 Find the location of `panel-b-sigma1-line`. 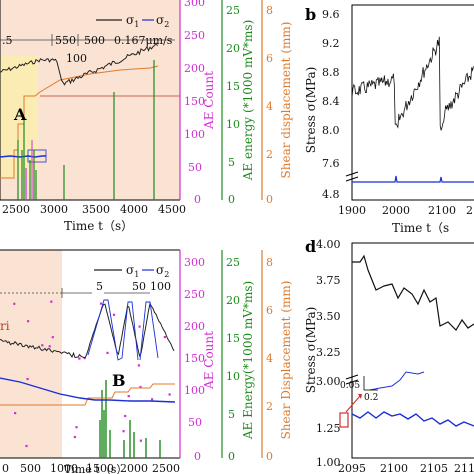

panel-b-sigma1-line is located at coordinates (412, 83).